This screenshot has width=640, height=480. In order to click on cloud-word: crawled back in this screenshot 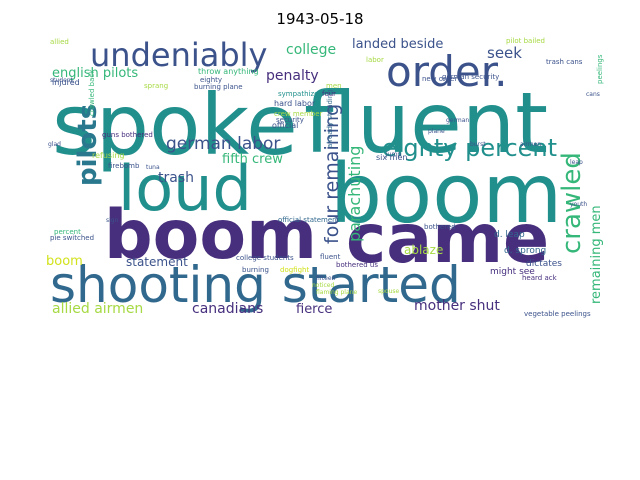, I will do `click(92, 92)`.